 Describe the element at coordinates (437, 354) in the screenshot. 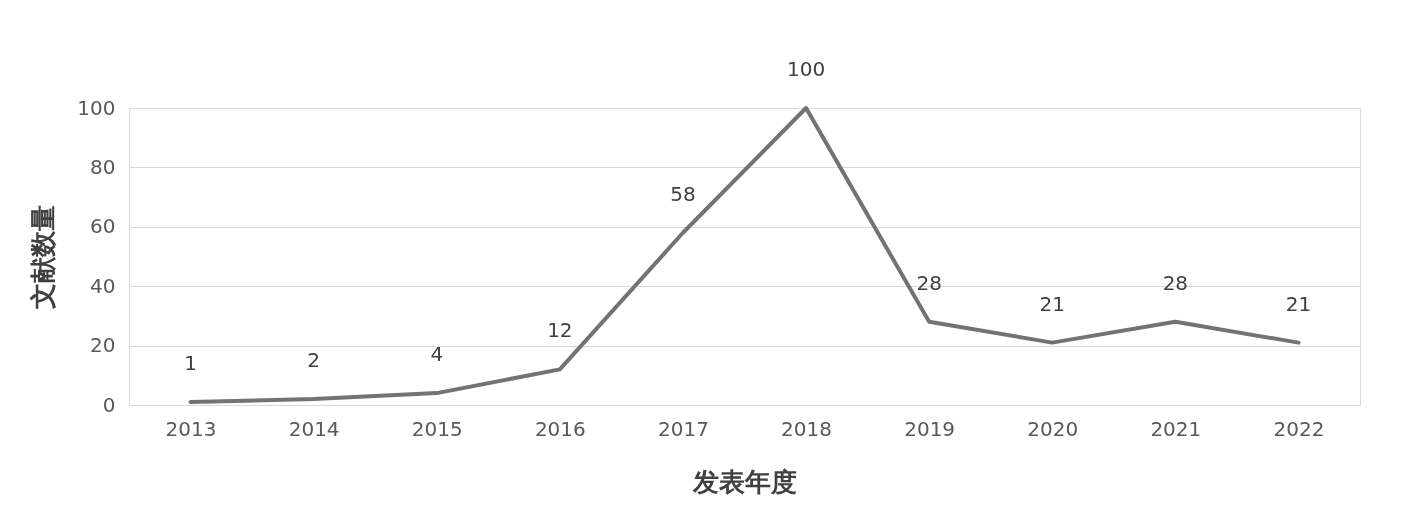

I see `data-label: 4` at that location.